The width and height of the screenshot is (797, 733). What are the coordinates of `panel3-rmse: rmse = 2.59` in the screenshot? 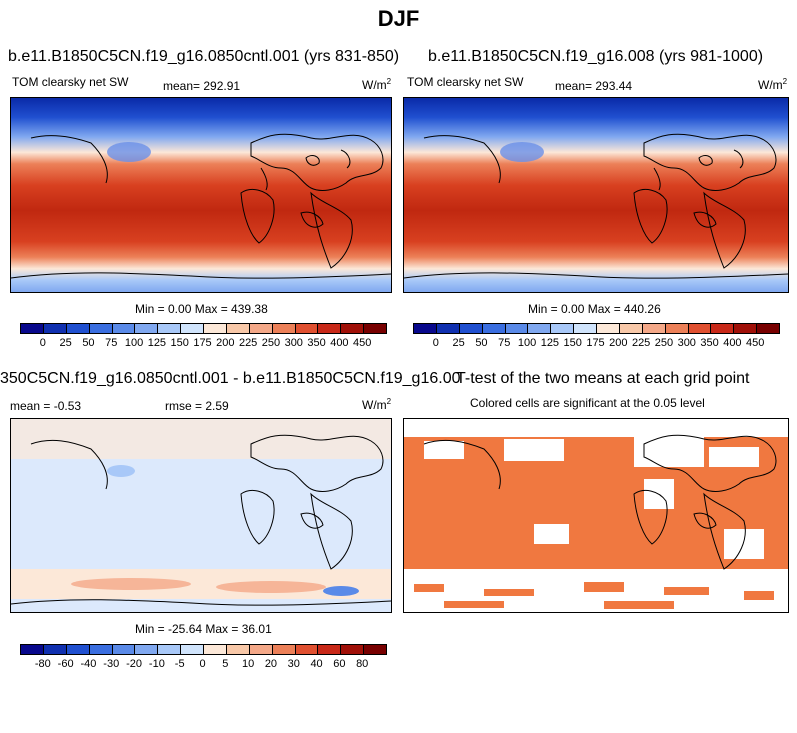 It's located at (197, 406).